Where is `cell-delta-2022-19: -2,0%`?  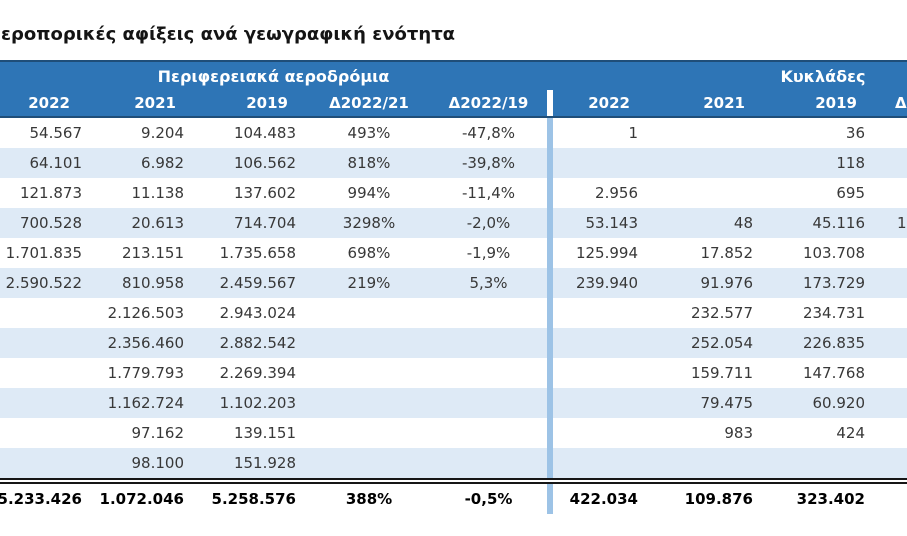
cell-delta-2022-19: -2,0% is located at coordinates (488, 223).